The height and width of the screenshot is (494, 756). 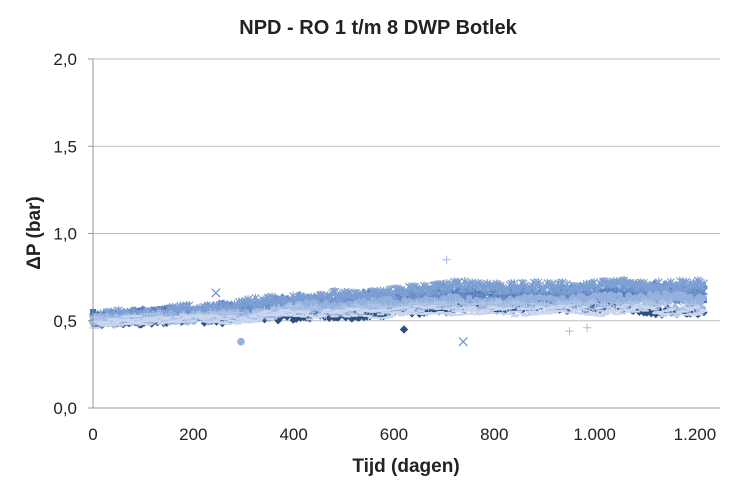 I want to click on x-tick-label: 200, so click(x=193, y=434).